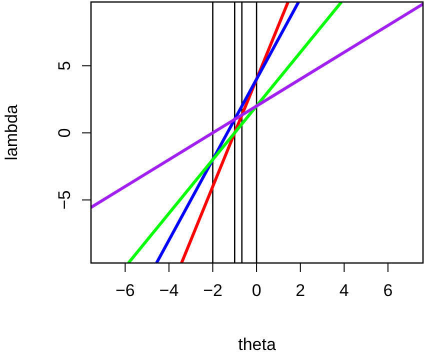 The height and width of the screenshot is (354, 425). Describe the element at coordinates (125, 290) in the screenshot. I see `x-tick-label: −6` at that location.